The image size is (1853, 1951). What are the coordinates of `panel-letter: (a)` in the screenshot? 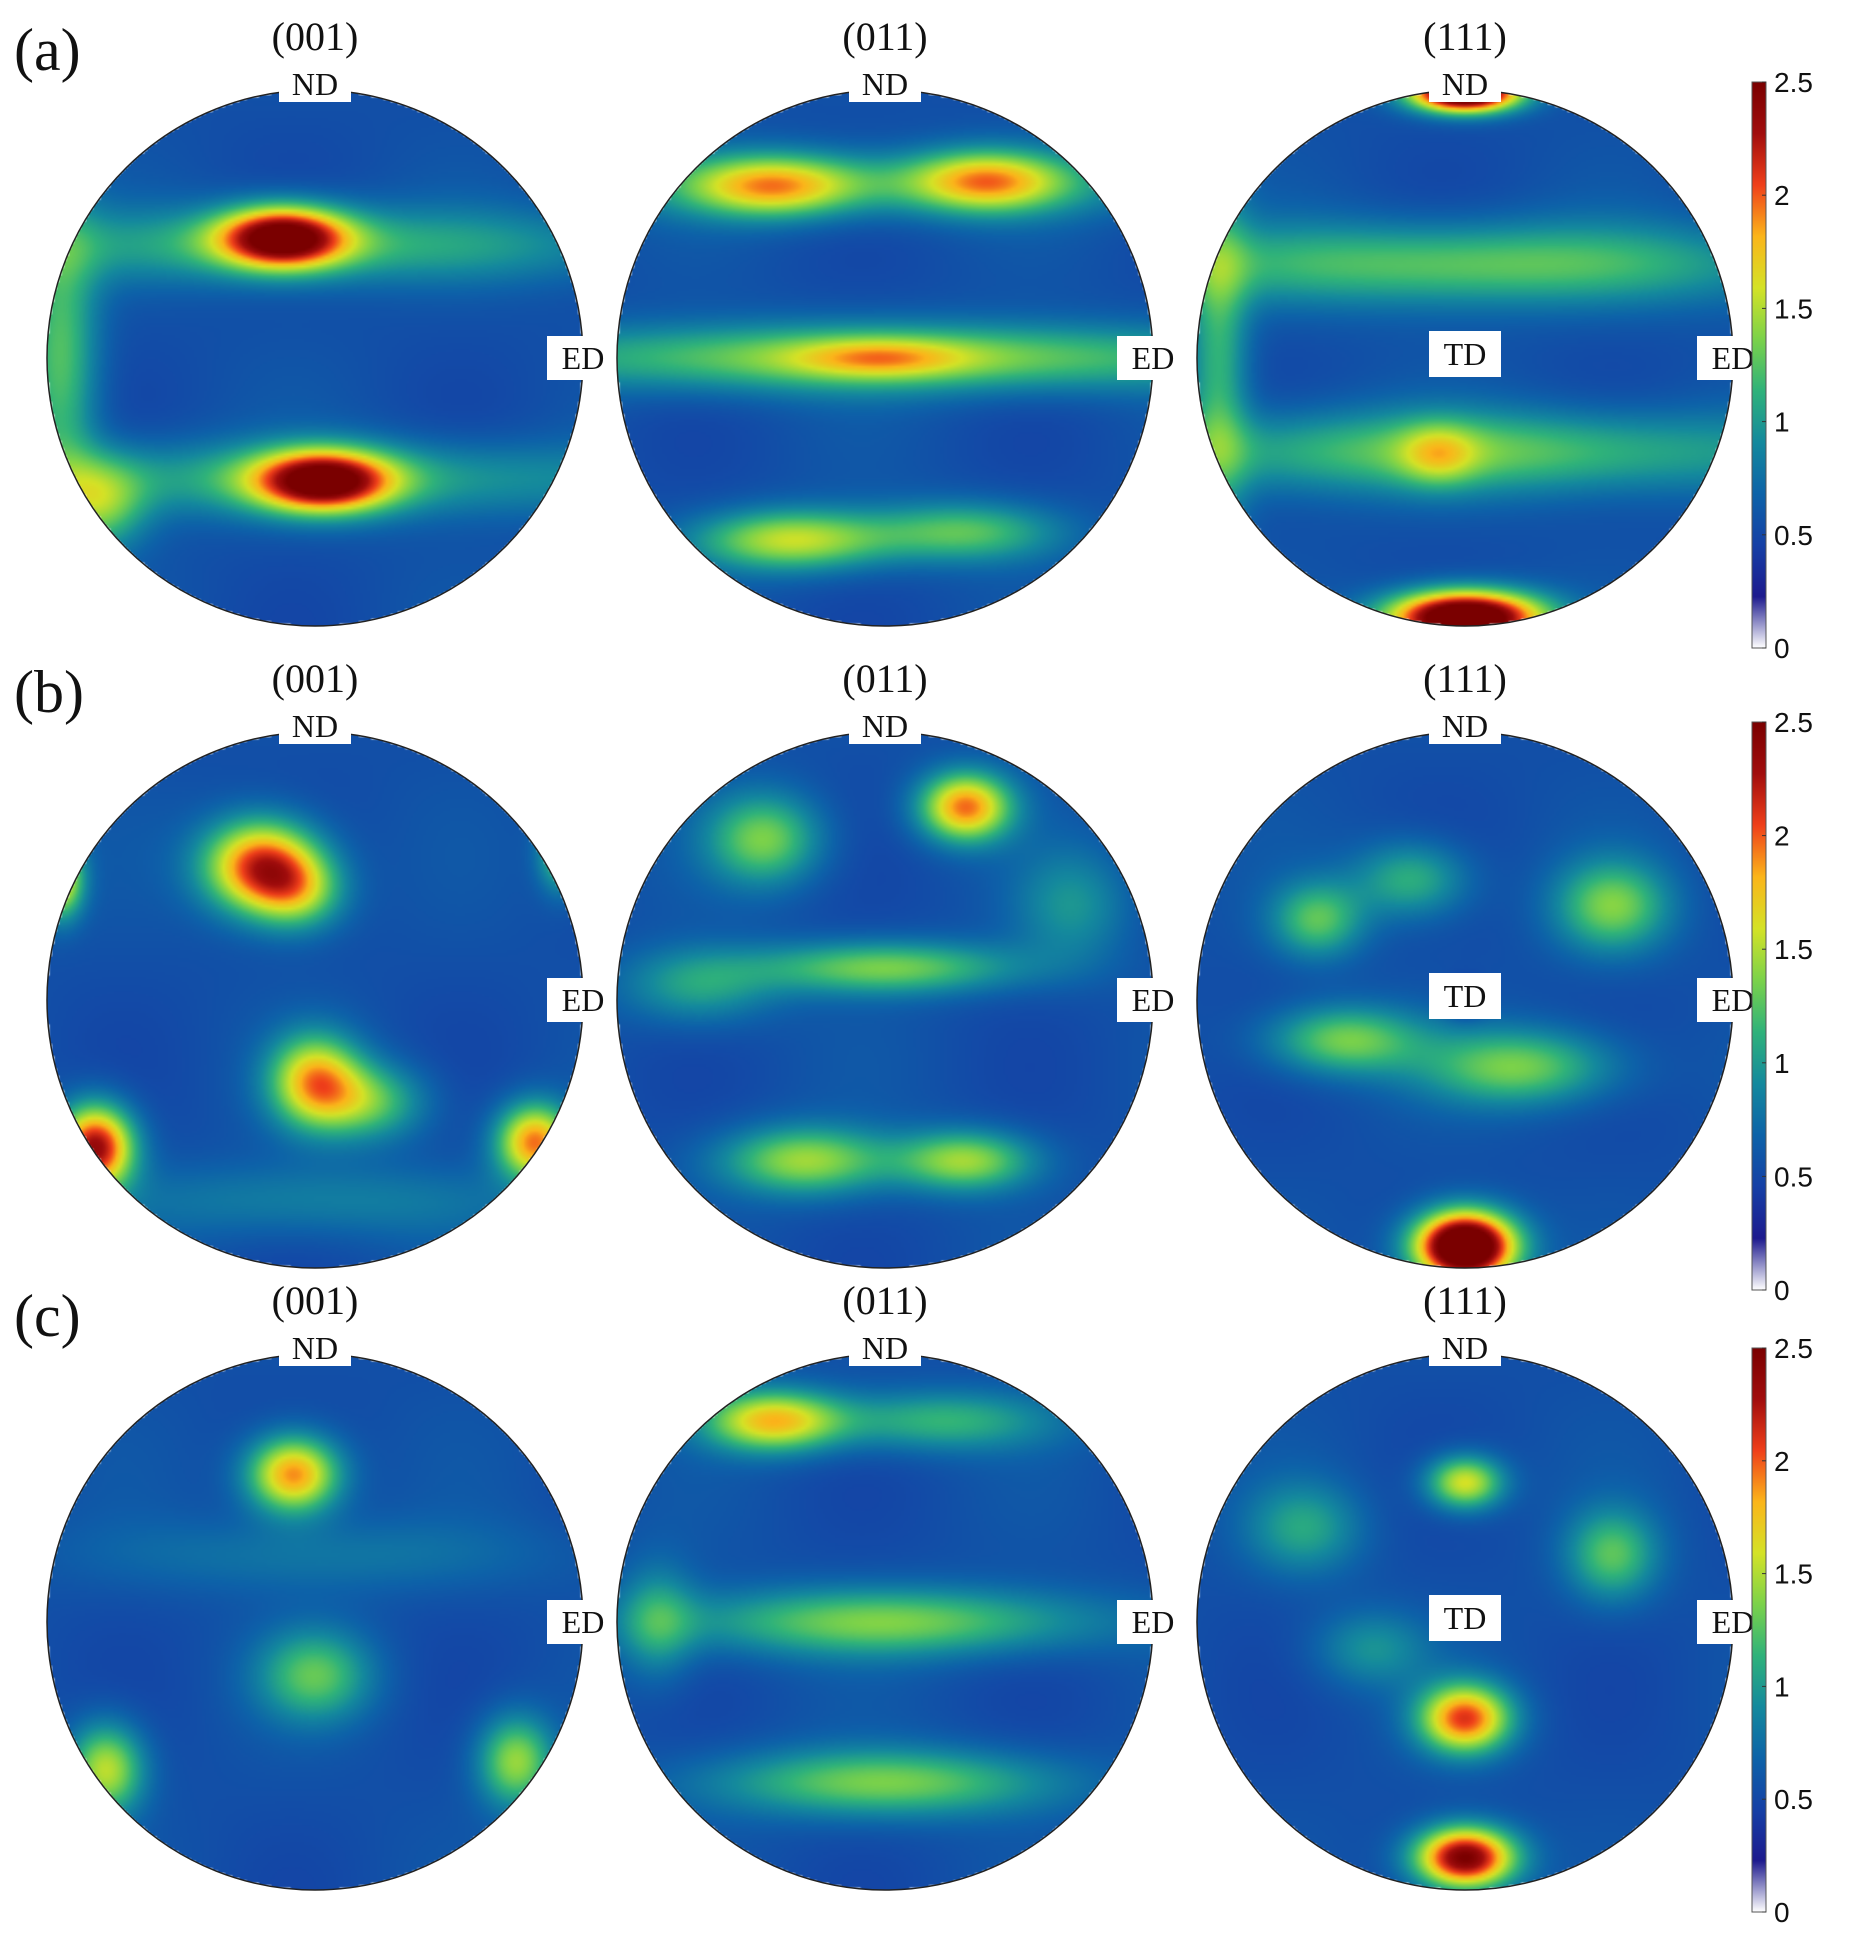 It's located at (47, 50).